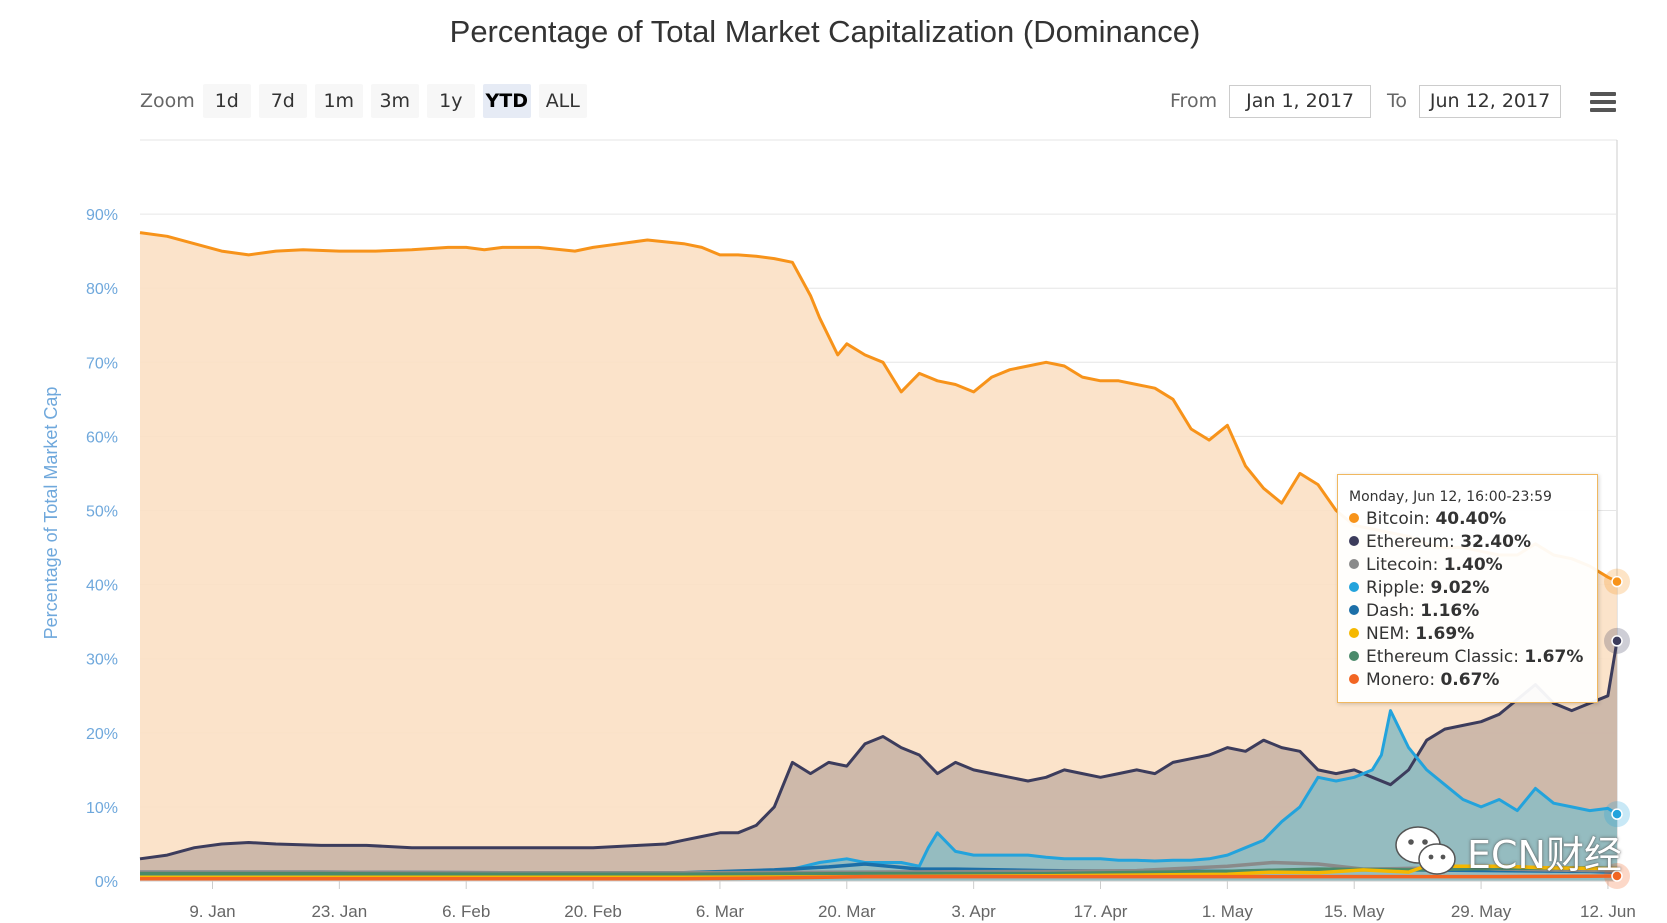  I want to click on x-tick-label: 15. May, so click(1354, 911).